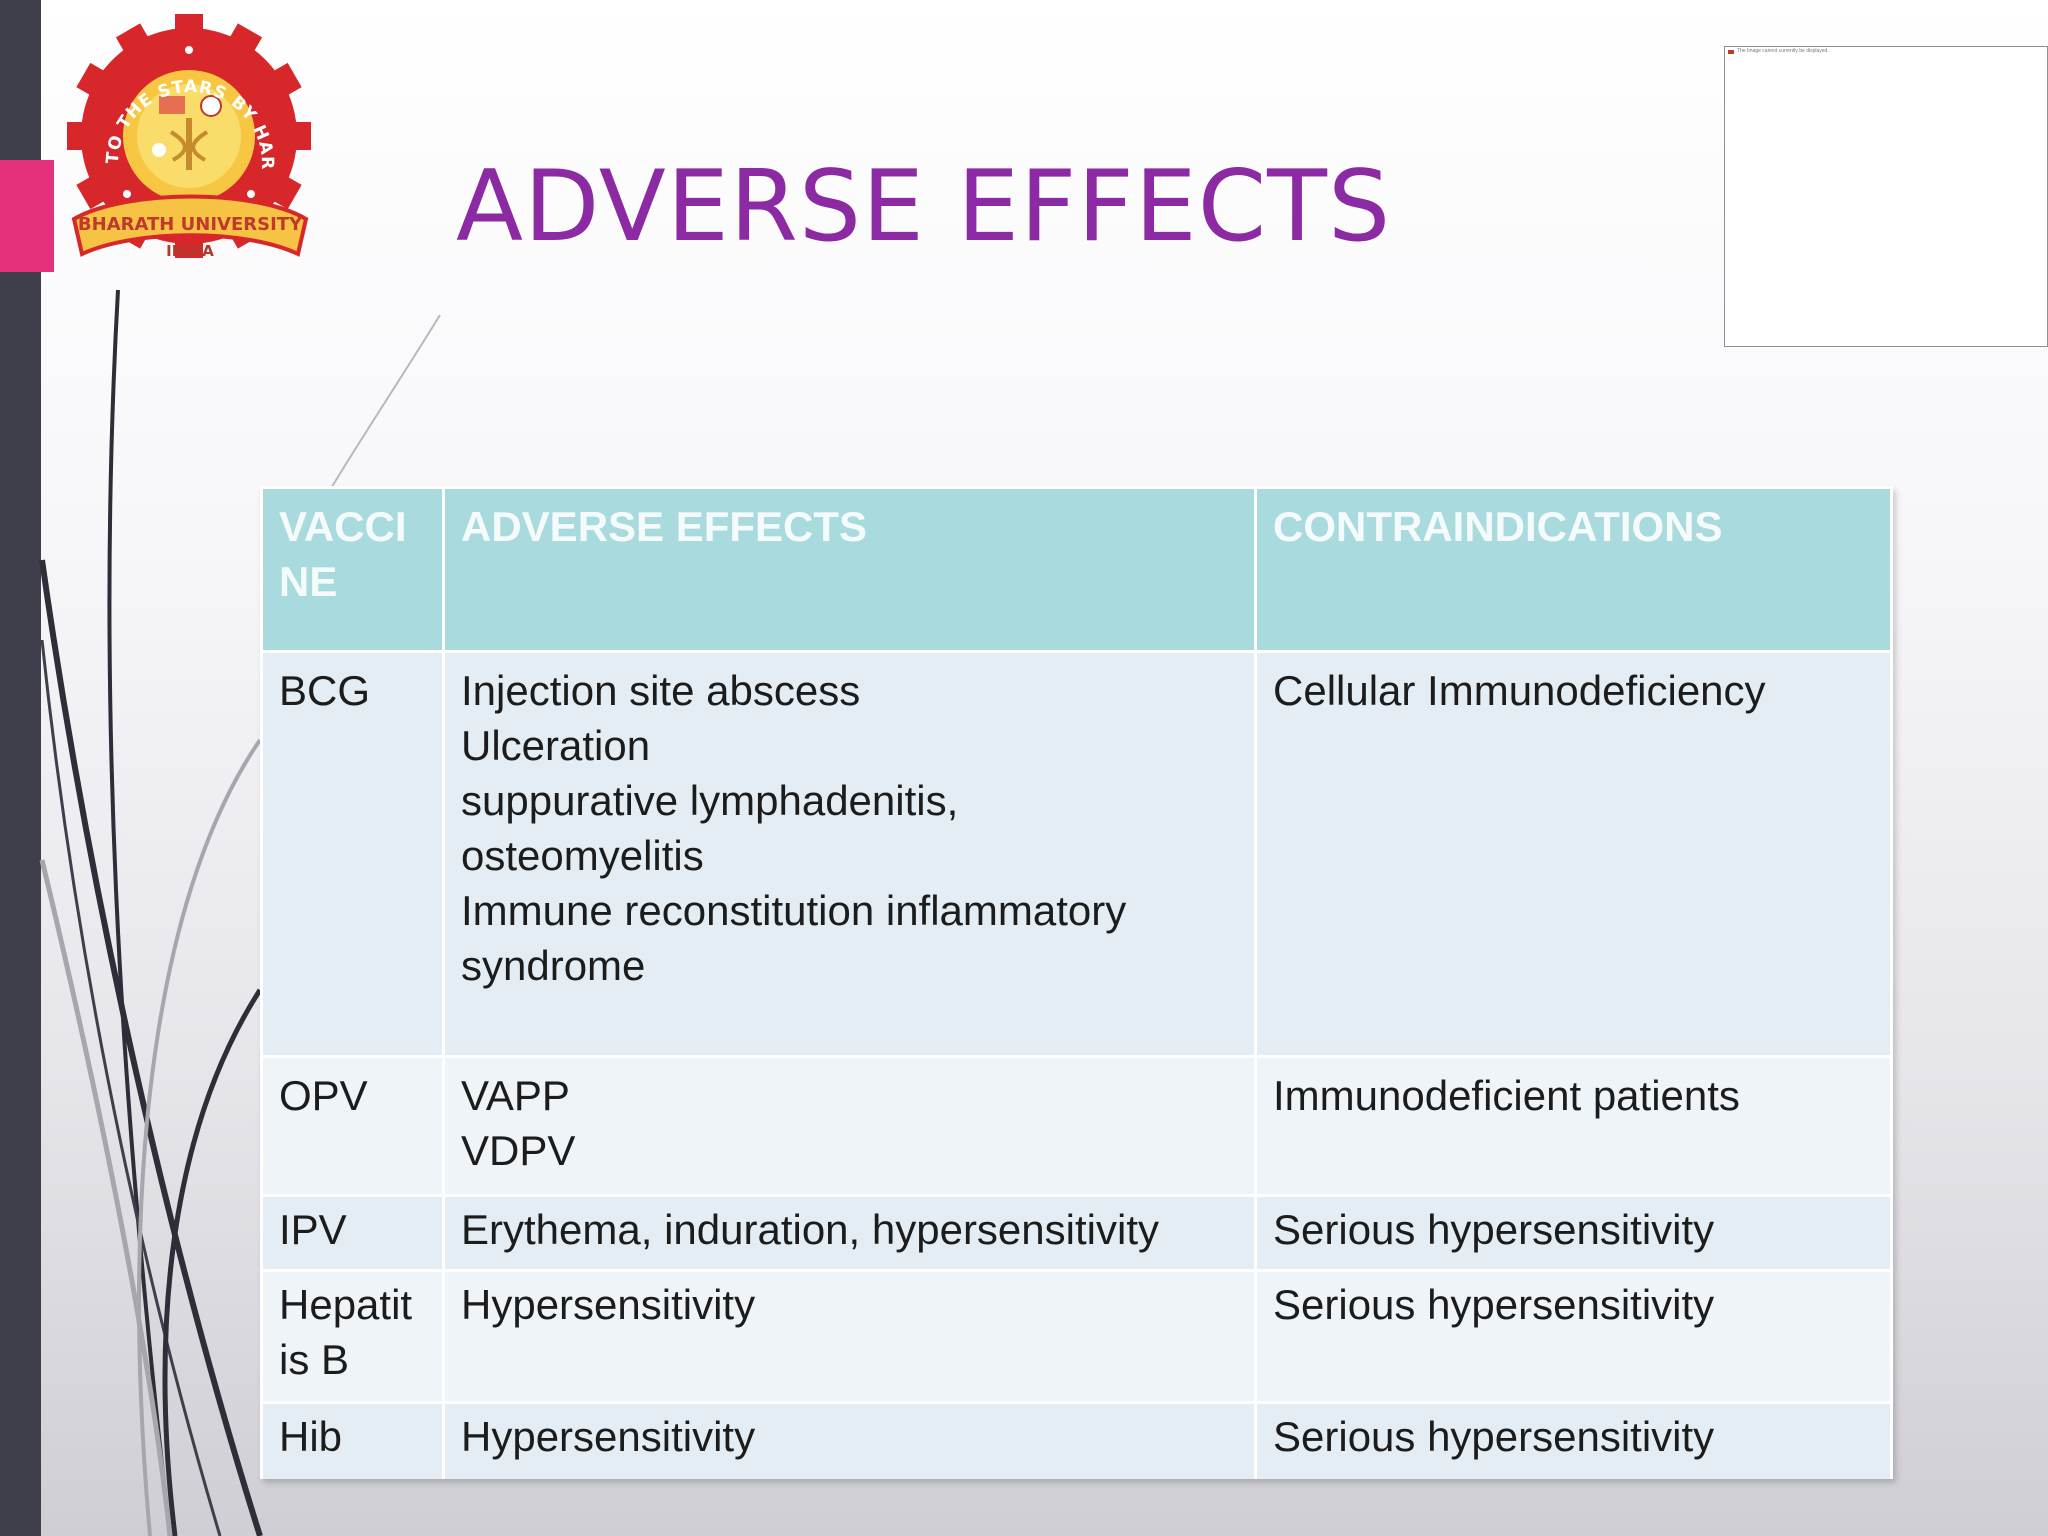 The width and height of the screenshot is (2048, 1536). I want to click on cell-vaccine: OPV, so click(352, 1125).